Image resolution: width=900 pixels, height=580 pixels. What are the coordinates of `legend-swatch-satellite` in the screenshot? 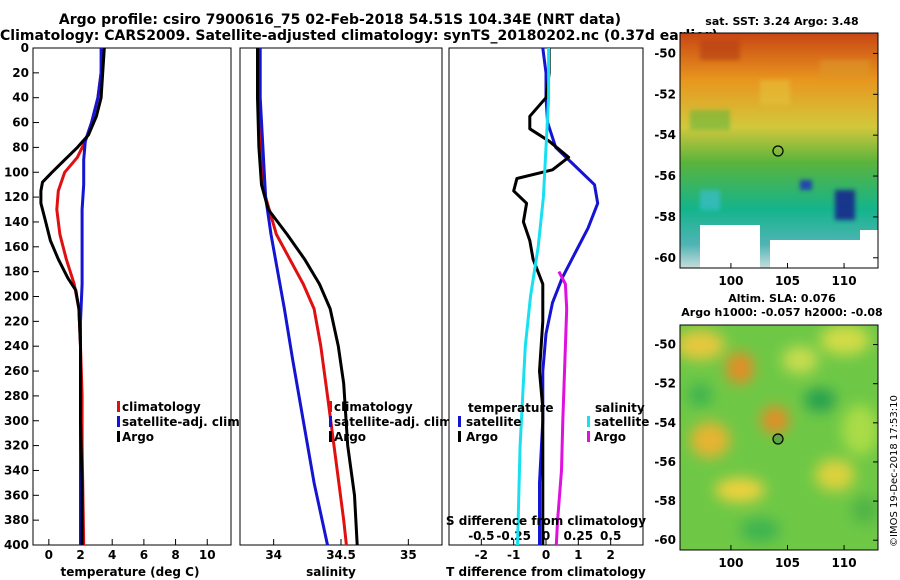 It's located at (330, 421).